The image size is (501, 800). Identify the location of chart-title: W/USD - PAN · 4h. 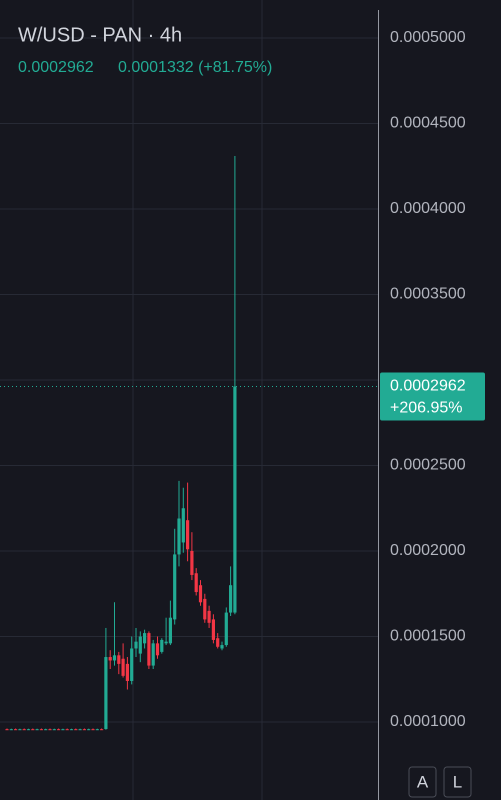
(100, 35).